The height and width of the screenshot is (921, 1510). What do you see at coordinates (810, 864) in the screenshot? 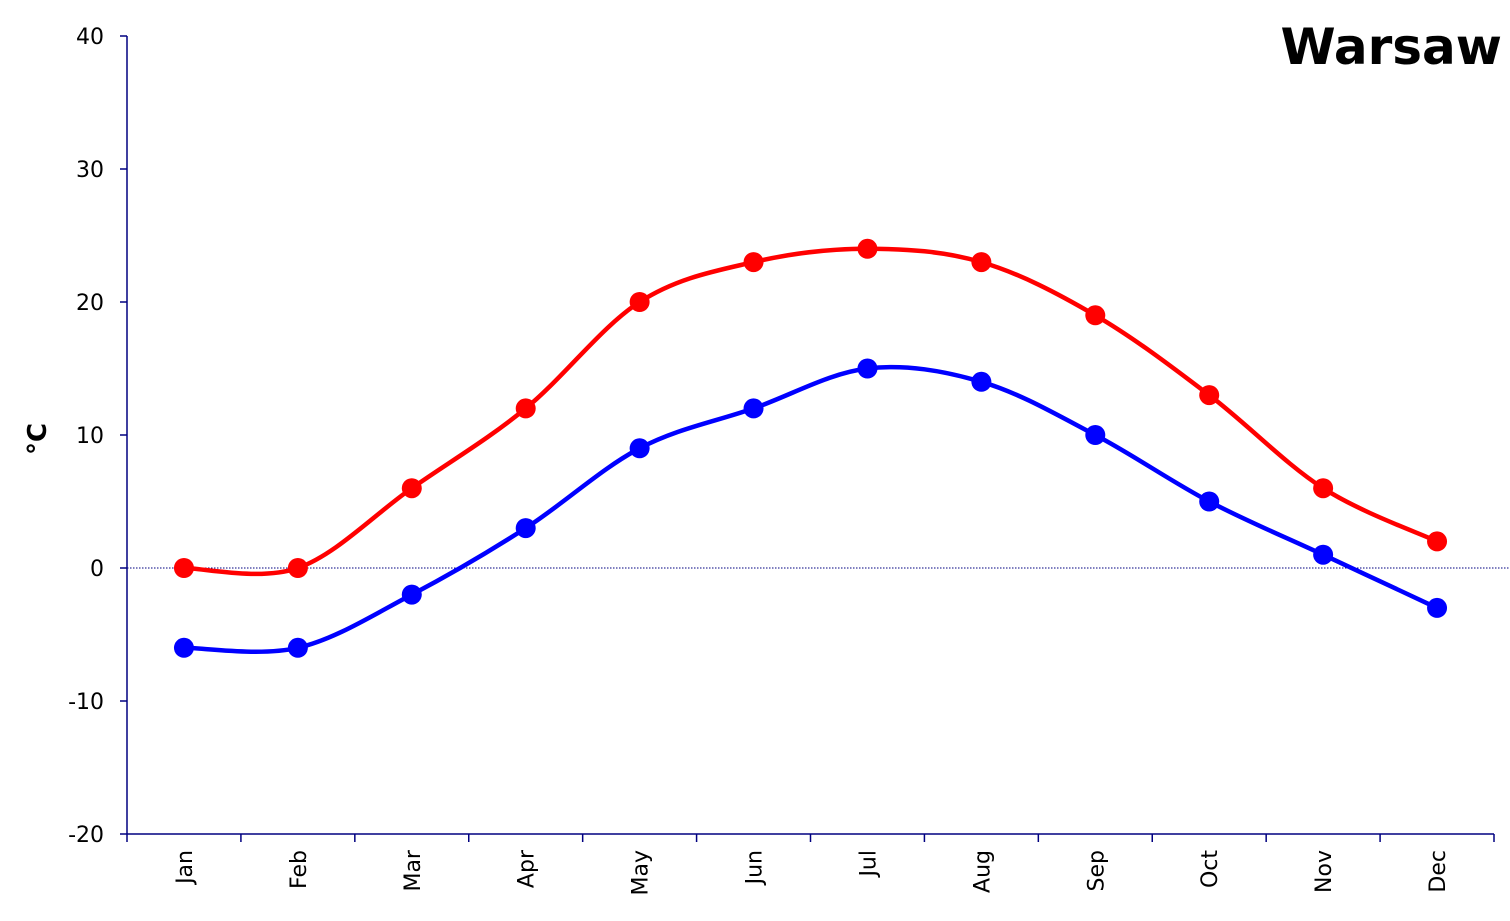
I see `x-axis: Jan Feb Mar Apr May Jun Jul Aug Sep Oct Nov Dec` at bounding box center [810, 864].